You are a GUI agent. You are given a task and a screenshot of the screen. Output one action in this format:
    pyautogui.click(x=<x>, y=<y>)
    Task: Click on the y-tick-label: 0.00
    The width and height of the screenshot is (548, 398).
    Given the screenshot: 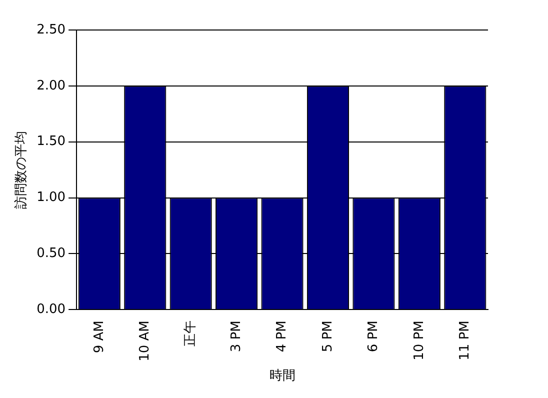 What is the action you would take?
    pyautogui.click(x=51, y=309)
    